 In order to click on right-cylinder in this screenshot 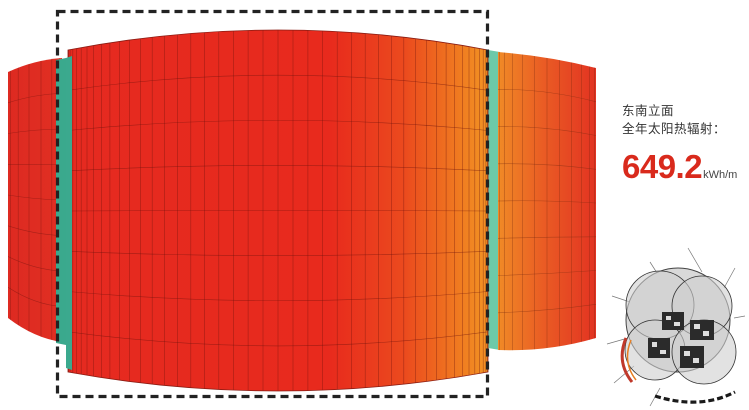, I will do `click(542, 200)`.